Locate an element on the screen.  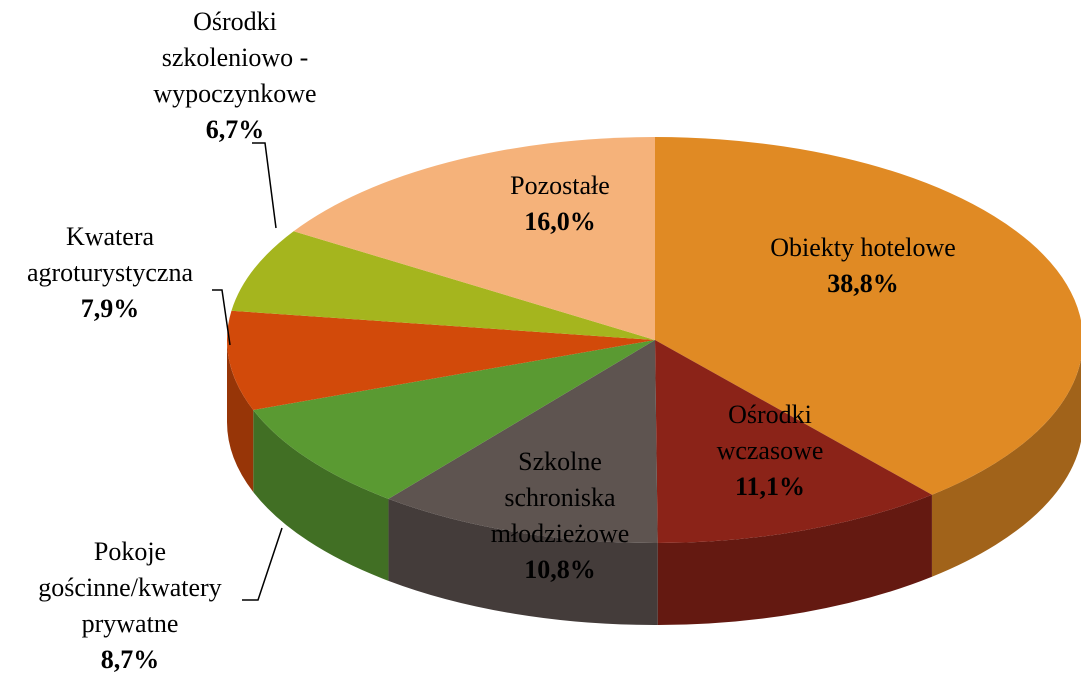
slice-label: Kwatera agroturystyczna 7,9% is located at coordinates (110, 273).